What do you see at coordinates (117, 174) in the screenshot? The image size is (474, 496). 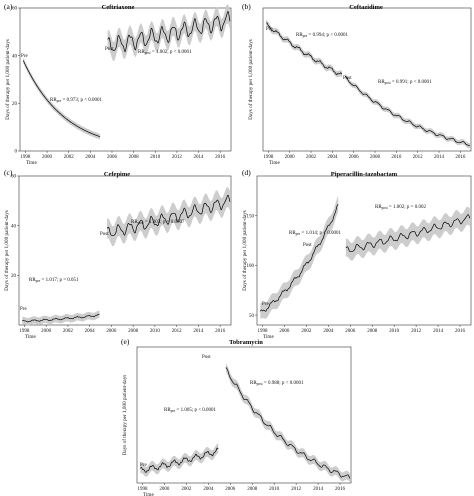 I see `chart-title: Cefepime` at bounding box center [117, 174].